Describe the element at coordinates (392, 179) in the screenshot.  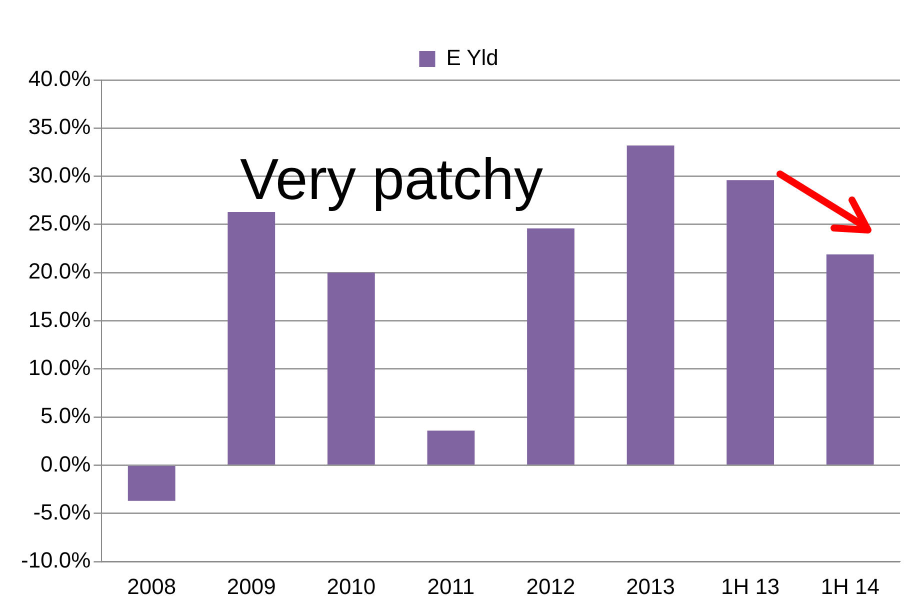
I see `annotation: Very patchy` at that location.